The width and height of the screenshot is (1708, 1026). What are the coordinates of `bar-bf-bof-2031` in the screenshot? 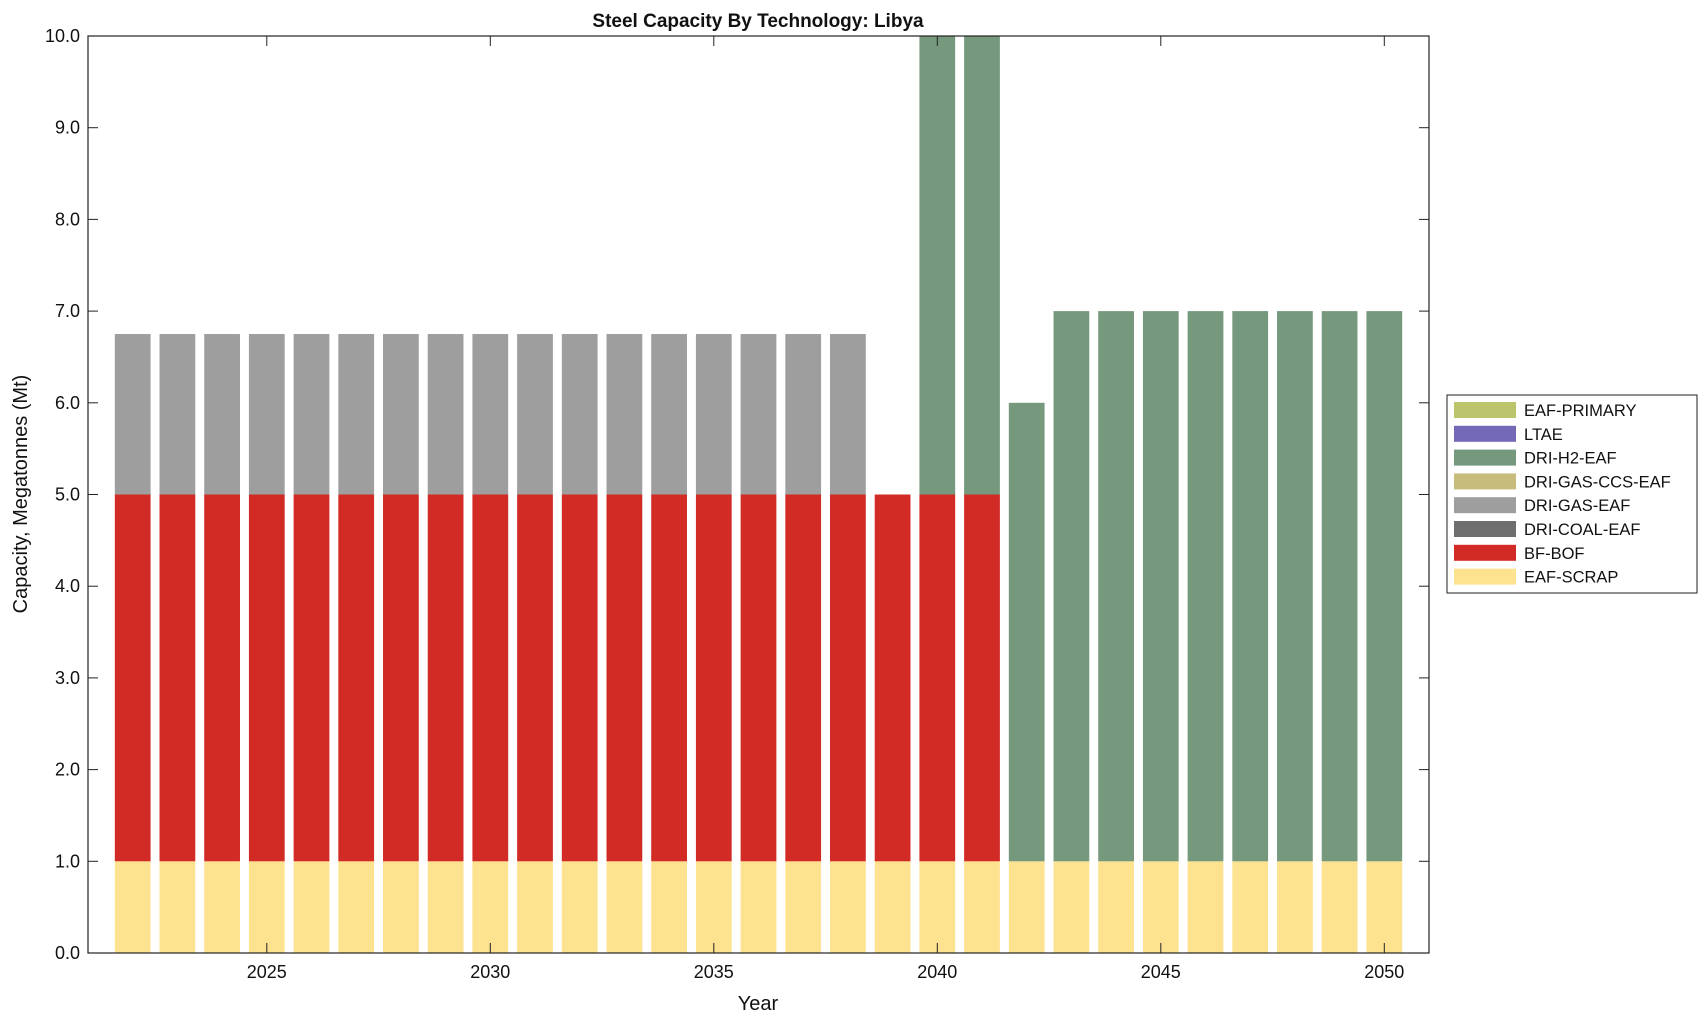 It's located at (535, 678).